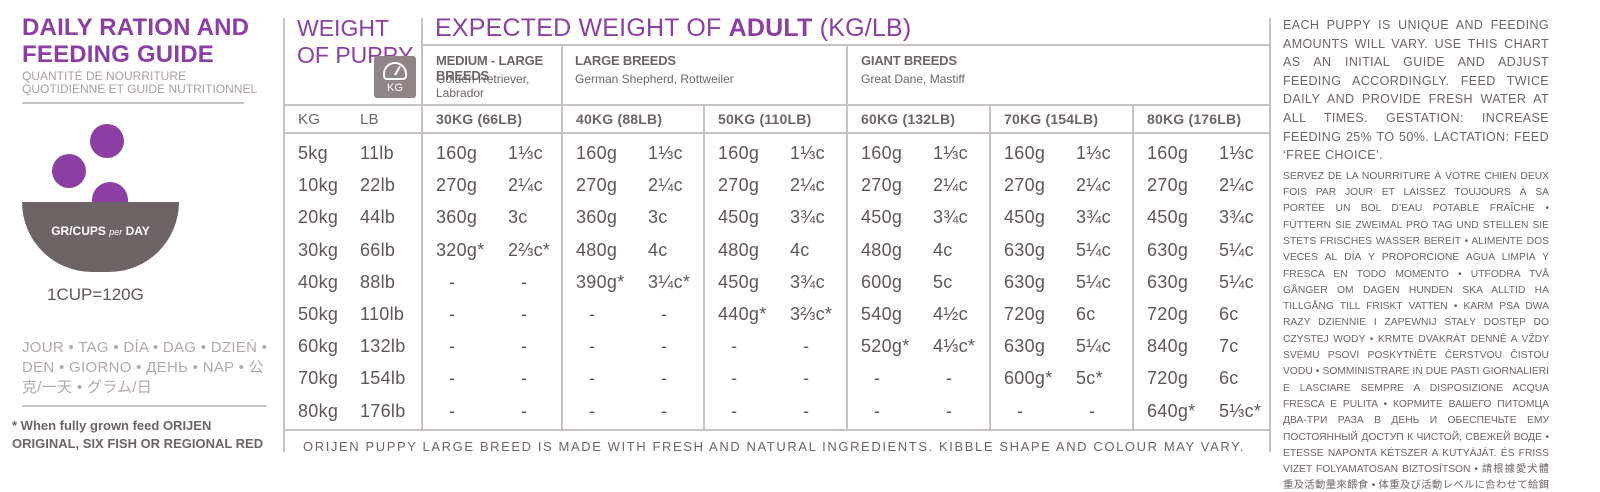  Describe the element at coordinates (885, 346) in the screenshot. I see `ration-grams: 520g*` at that location.